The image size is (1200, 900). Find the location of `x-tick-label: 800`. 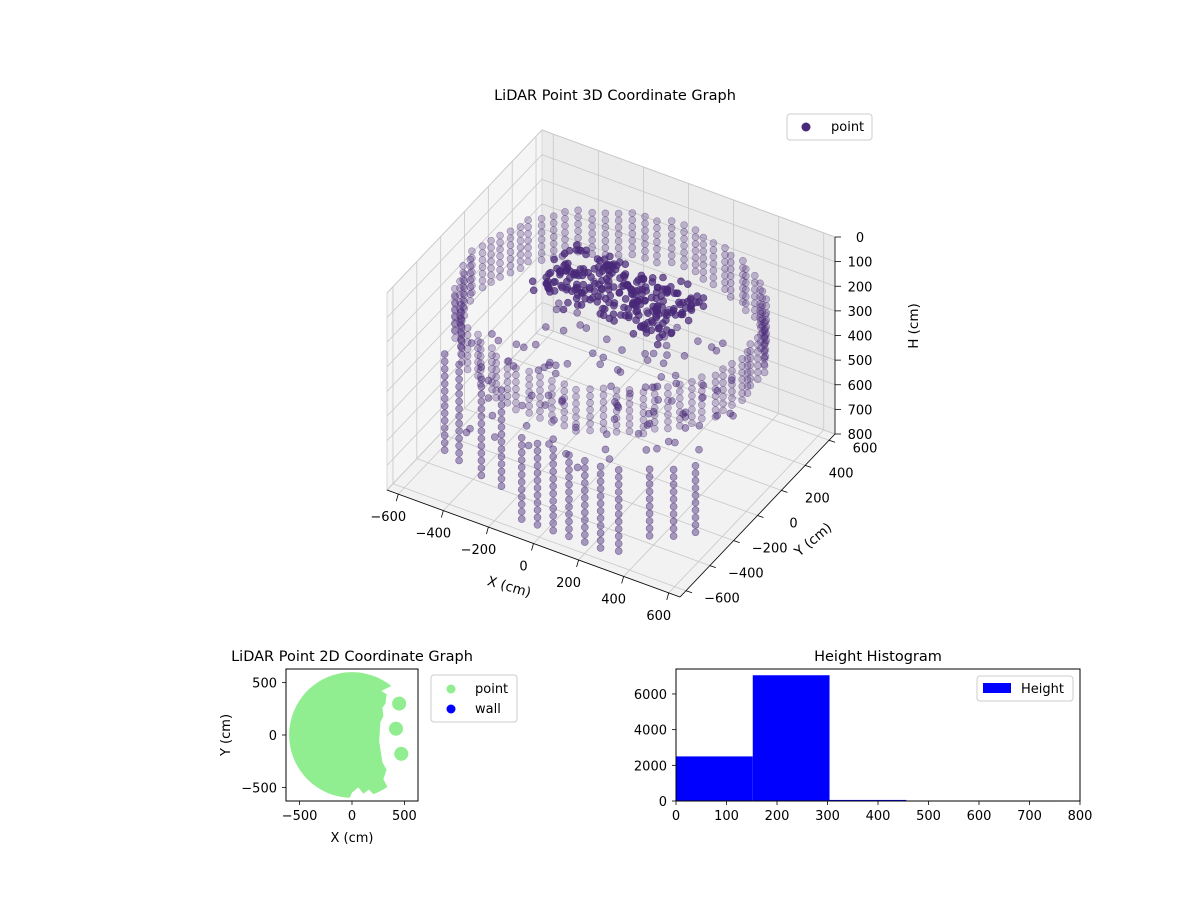

x-tick-label: 800 is located at coordinates (1080, 816).